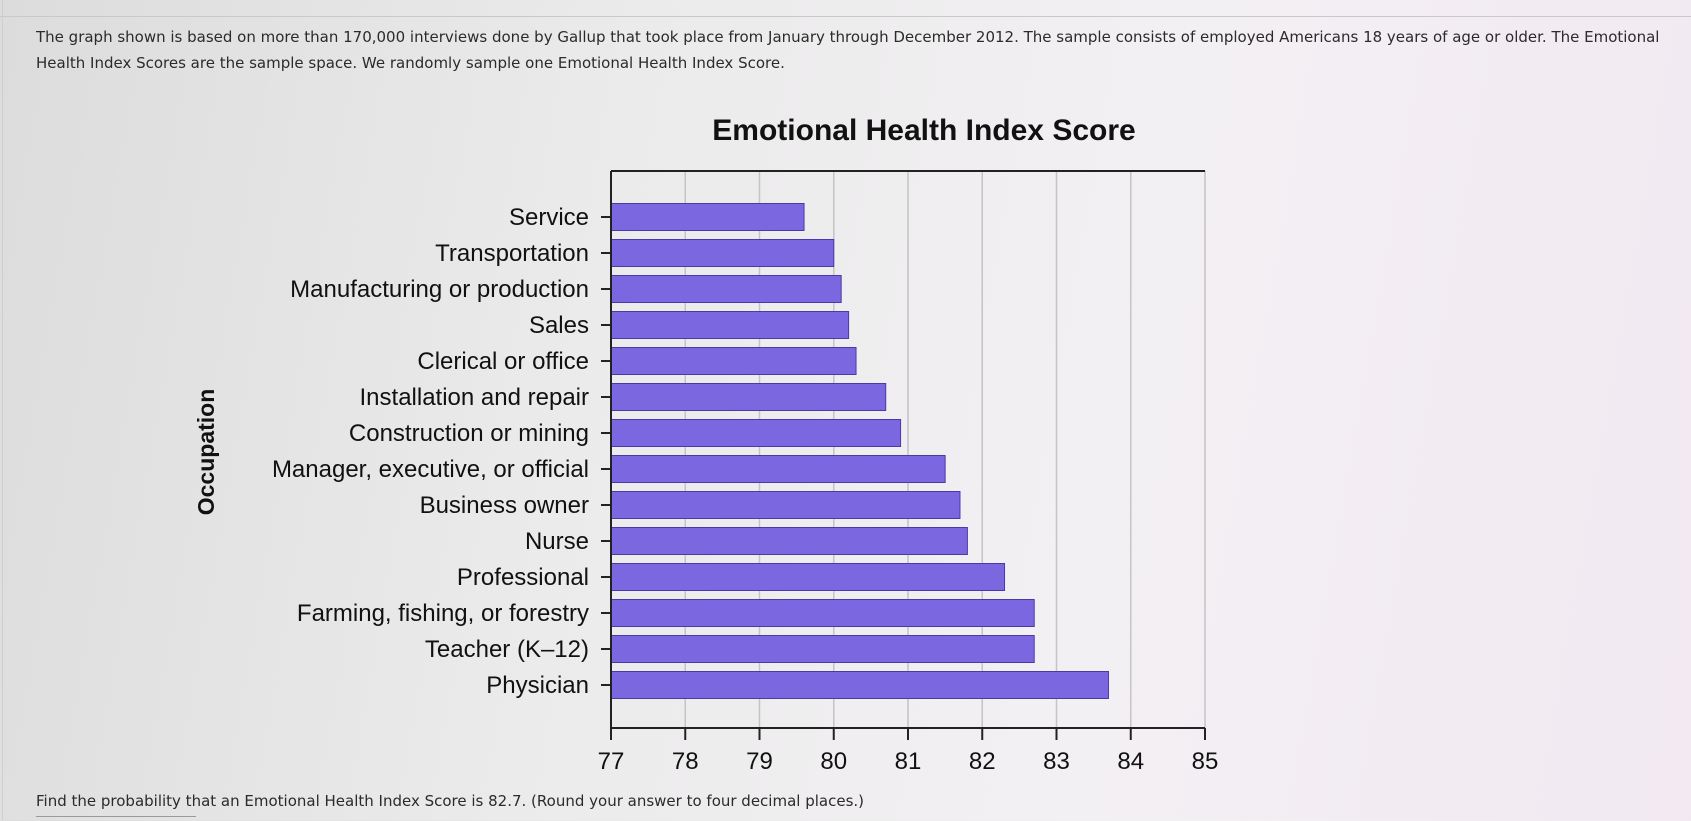 The height and width of the screenshot is (821, 1691). Describe the element at coordinates (523, 577) in the screenshot. I see `category-label: Professional` at that location.